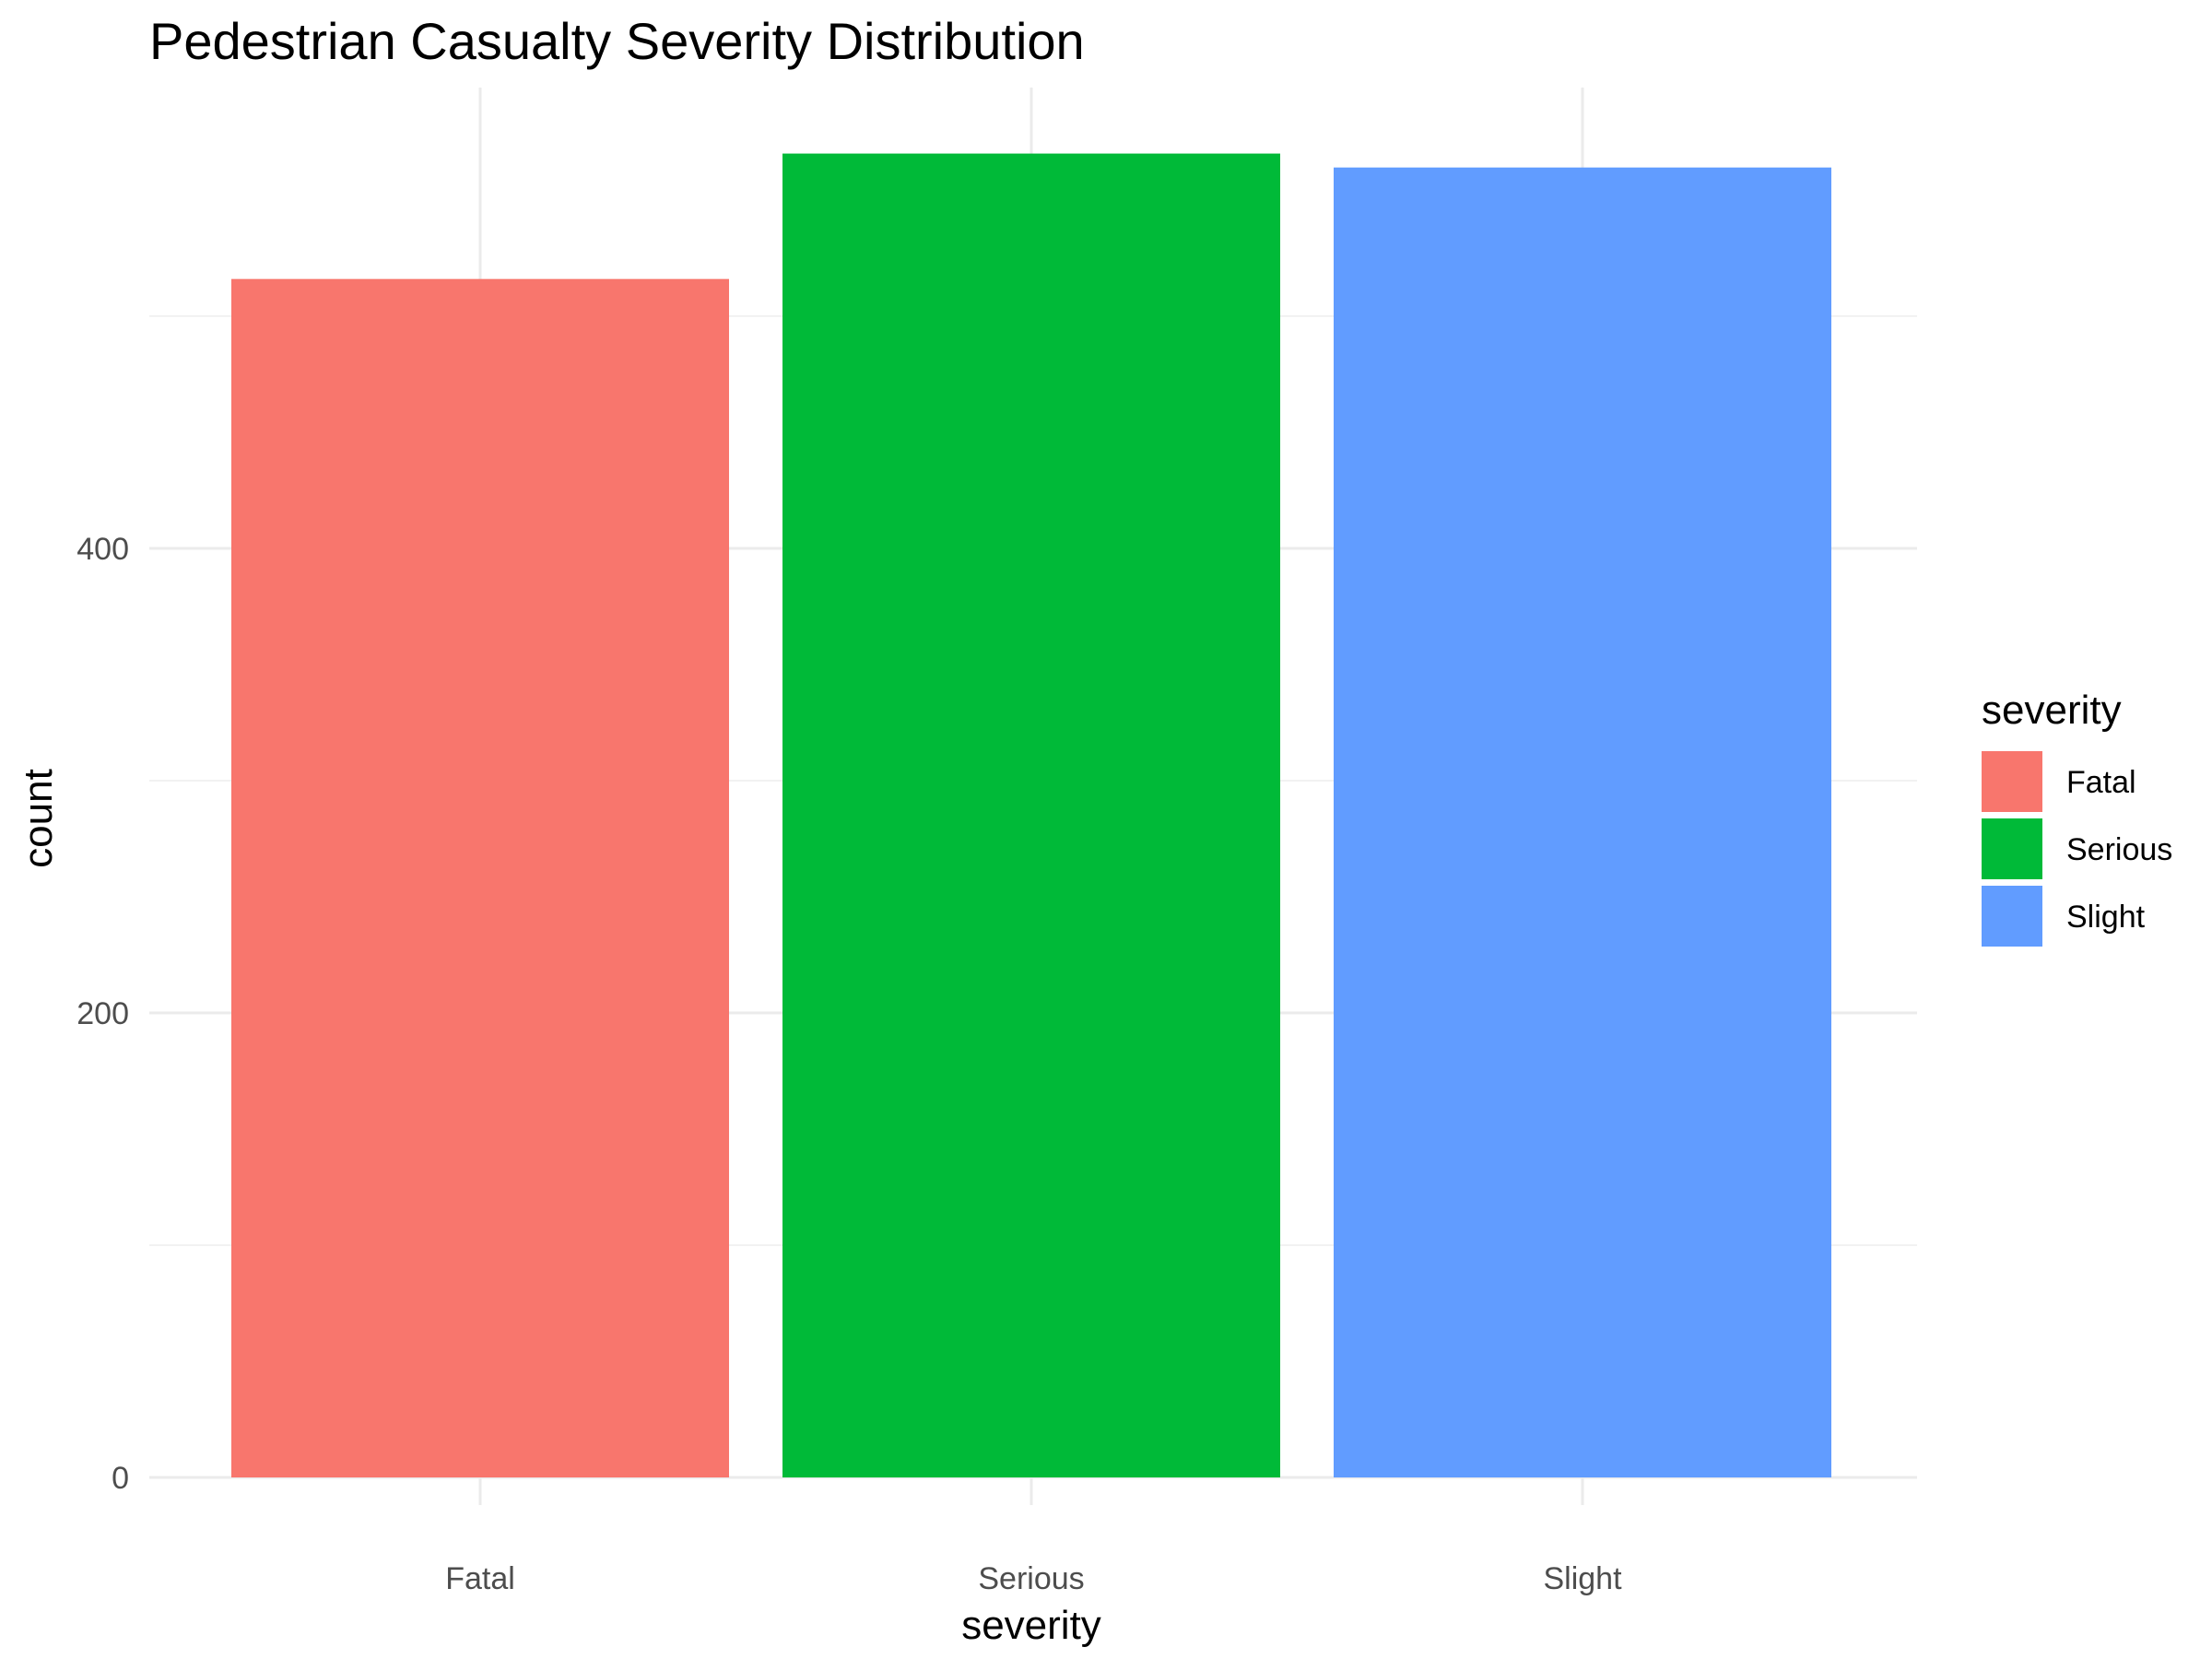  What do you see at coordinates (2052, 710) in the screenshot?
I see `legend-title: severity` at bounding box center [2052, 710].